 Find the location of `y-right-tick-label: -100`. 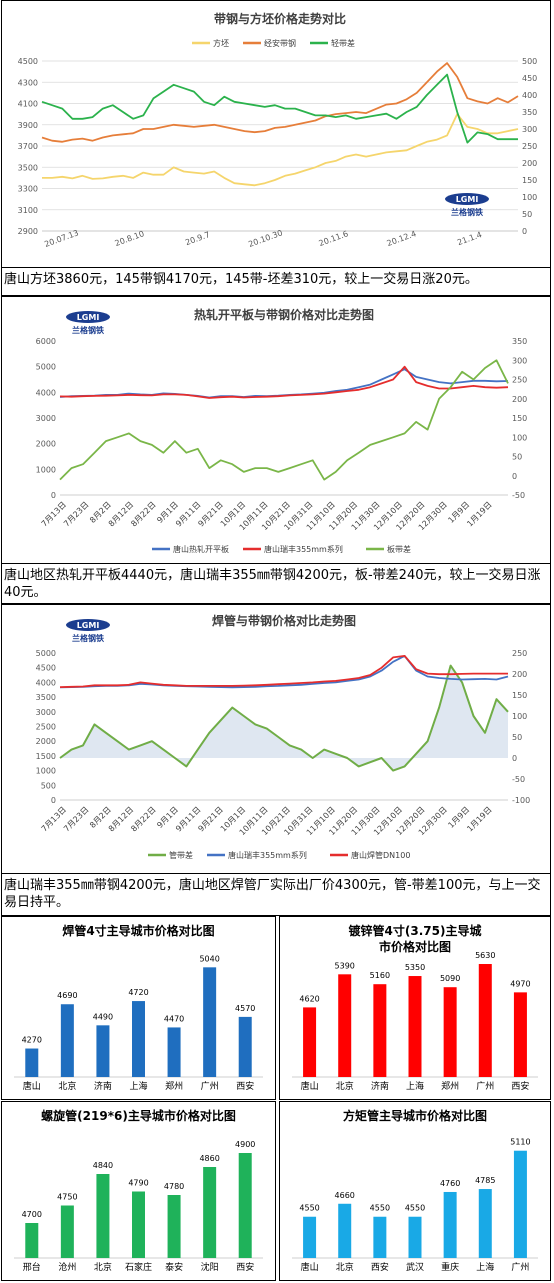

y-right-tick-label: -100 is located at coordinates (521, 800).